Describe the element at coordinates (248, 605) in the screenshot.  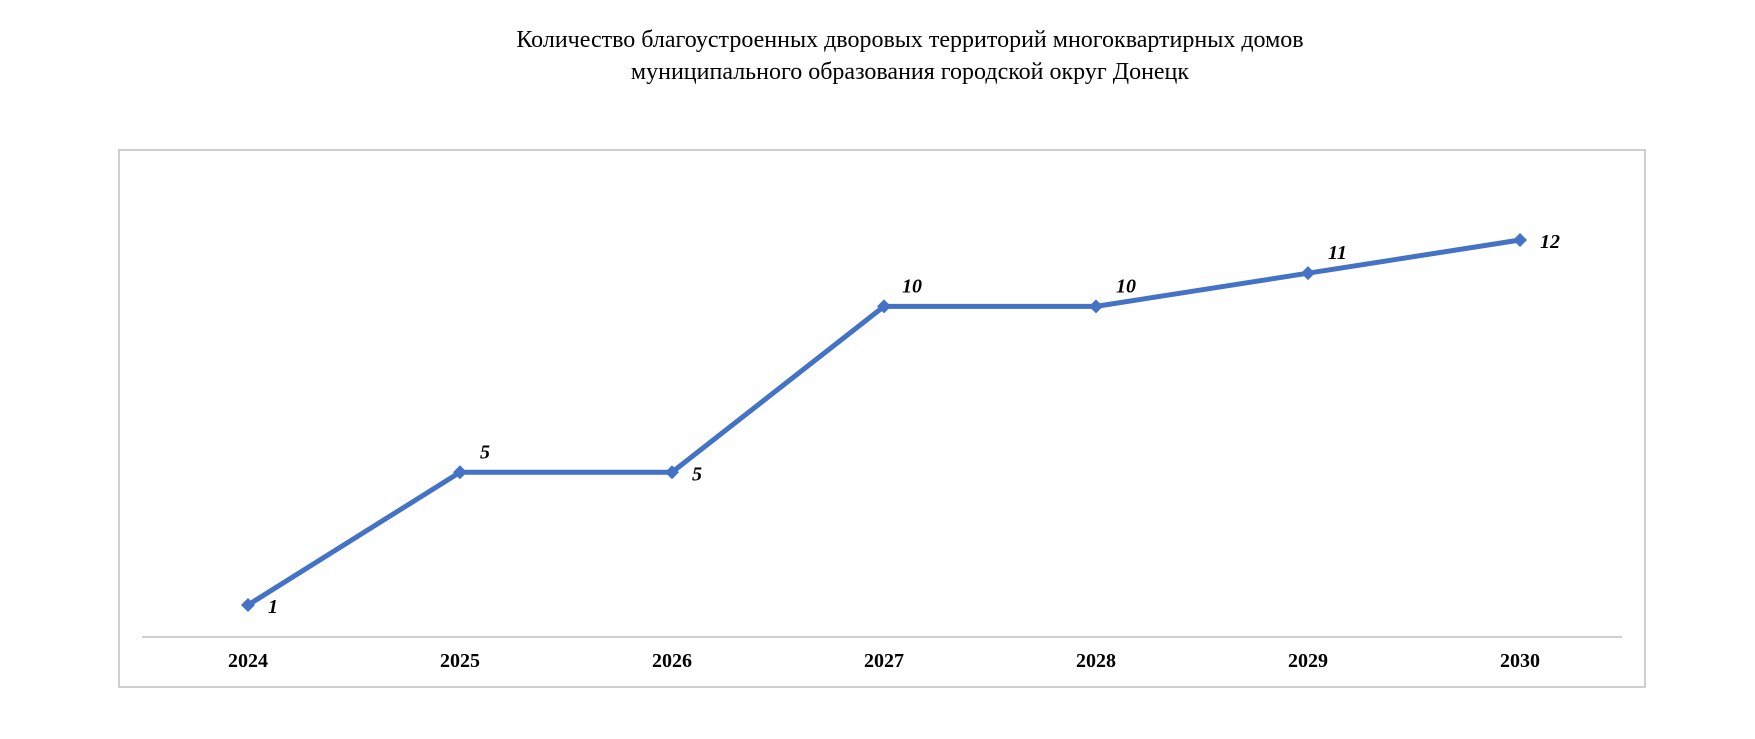
I see `data-point-2024` at that location.